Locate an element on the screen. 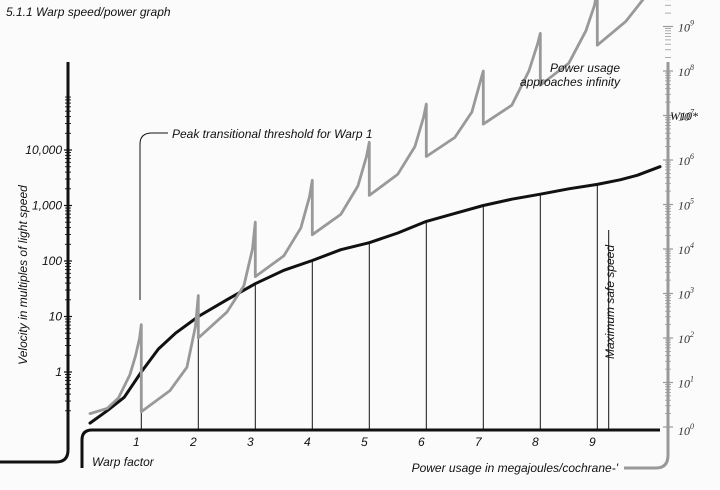 This screenshot has width=720, height=490. x-tick-label: 6 is located at coordinates (421, 442).